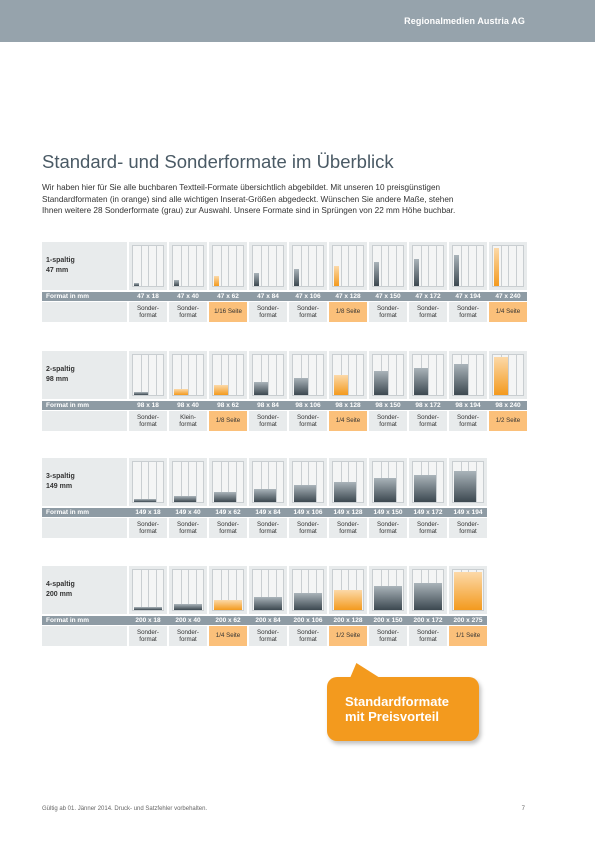 The image size is (595, 841). What do you see at coordinates (388, 512) in the screenshot?
I see `format-size: 149 x 150` at bounding box center [388, 512].